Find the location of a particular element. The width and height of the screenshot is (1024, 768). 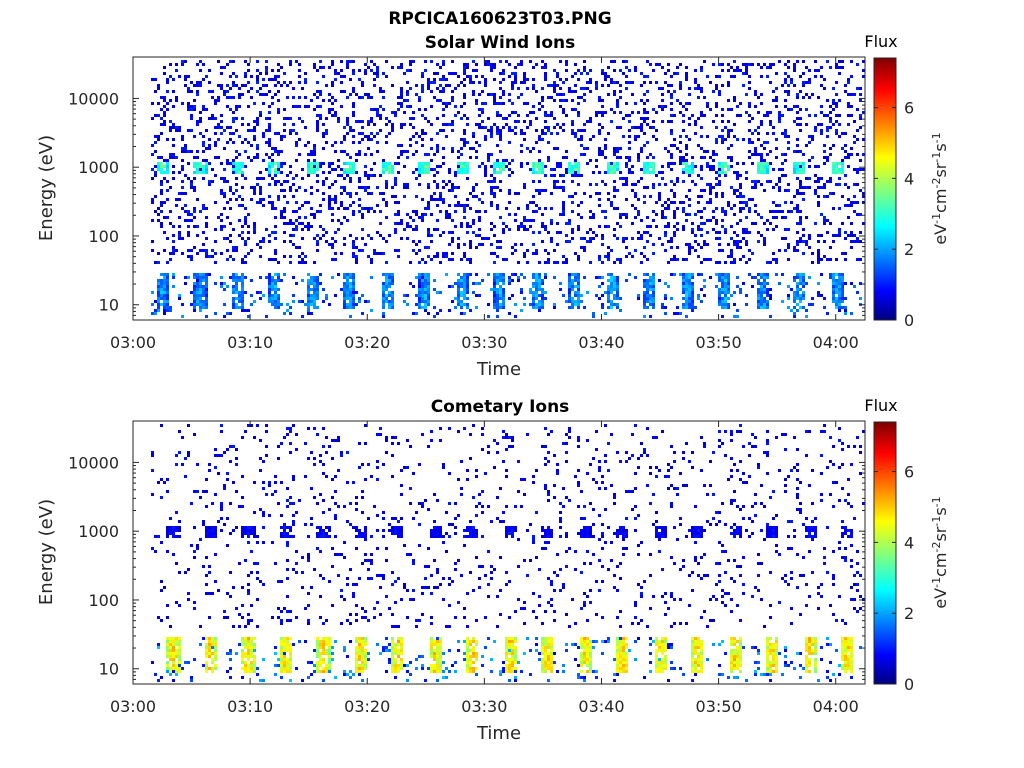

colorbar-tick-label: 4 is located at coordinates (909, 178).